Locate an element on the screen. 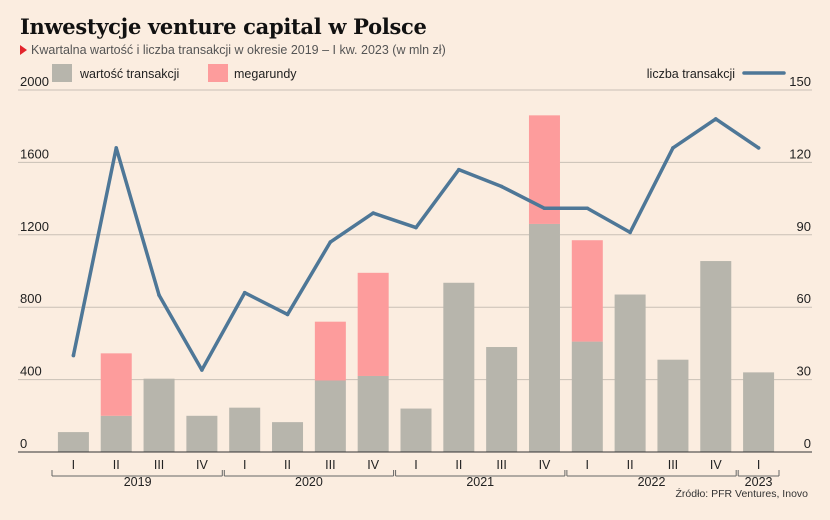 The width and height of the screenshot is (830, 520). y-left-tick-label: 800 is located at coordinates (31, 298).